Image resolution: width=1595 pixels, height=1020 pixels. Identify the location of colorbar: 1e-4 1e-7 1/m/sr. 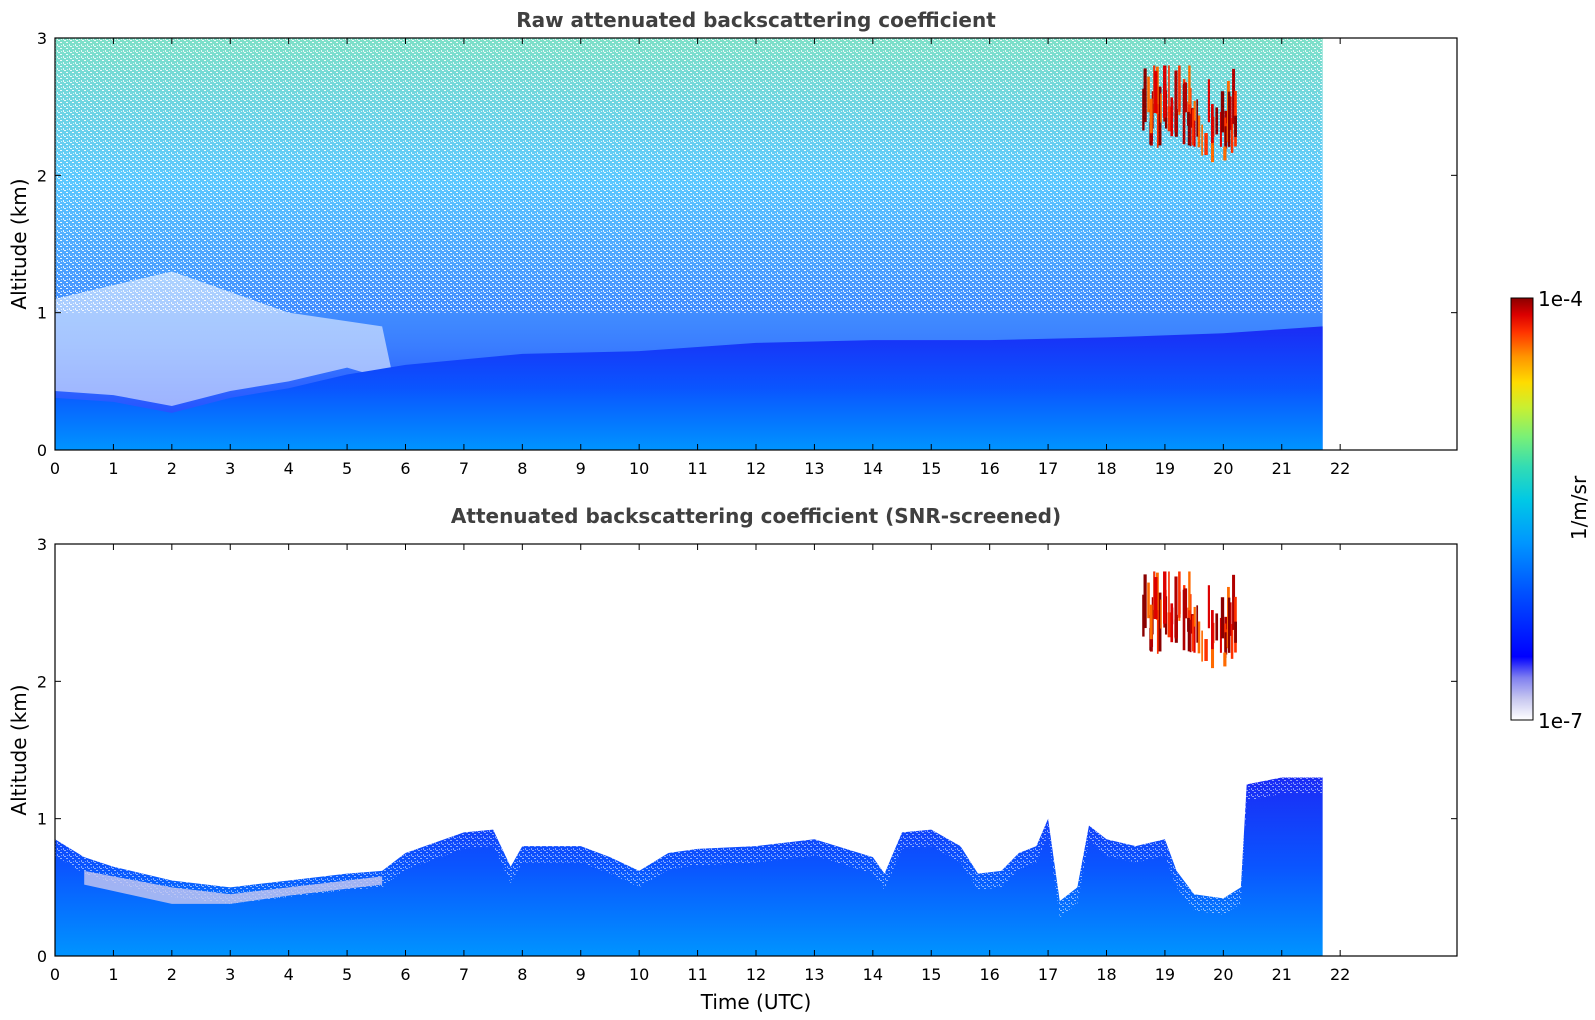
(1550, 510).